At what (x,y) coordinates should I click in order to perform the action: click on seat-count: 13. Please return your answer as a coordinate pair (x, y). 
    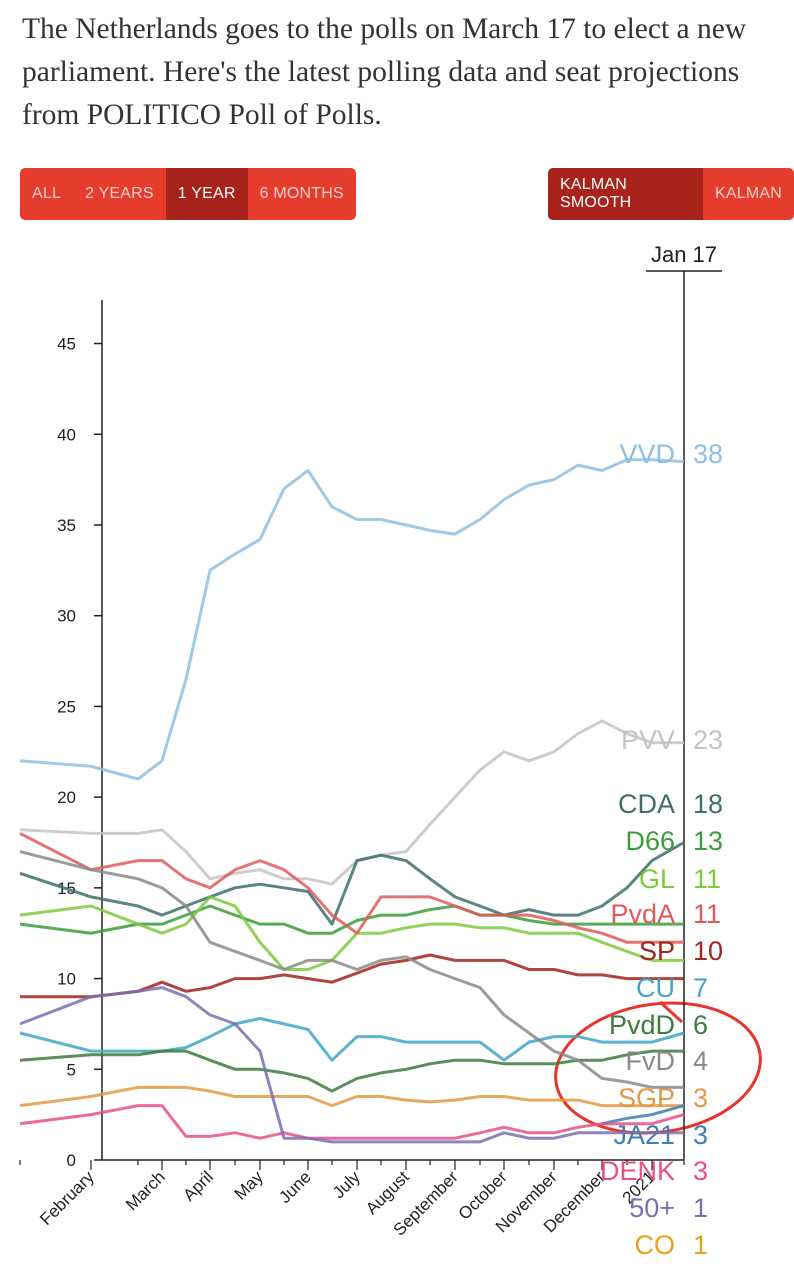
    Looking at the image, I should click on (708, 841).